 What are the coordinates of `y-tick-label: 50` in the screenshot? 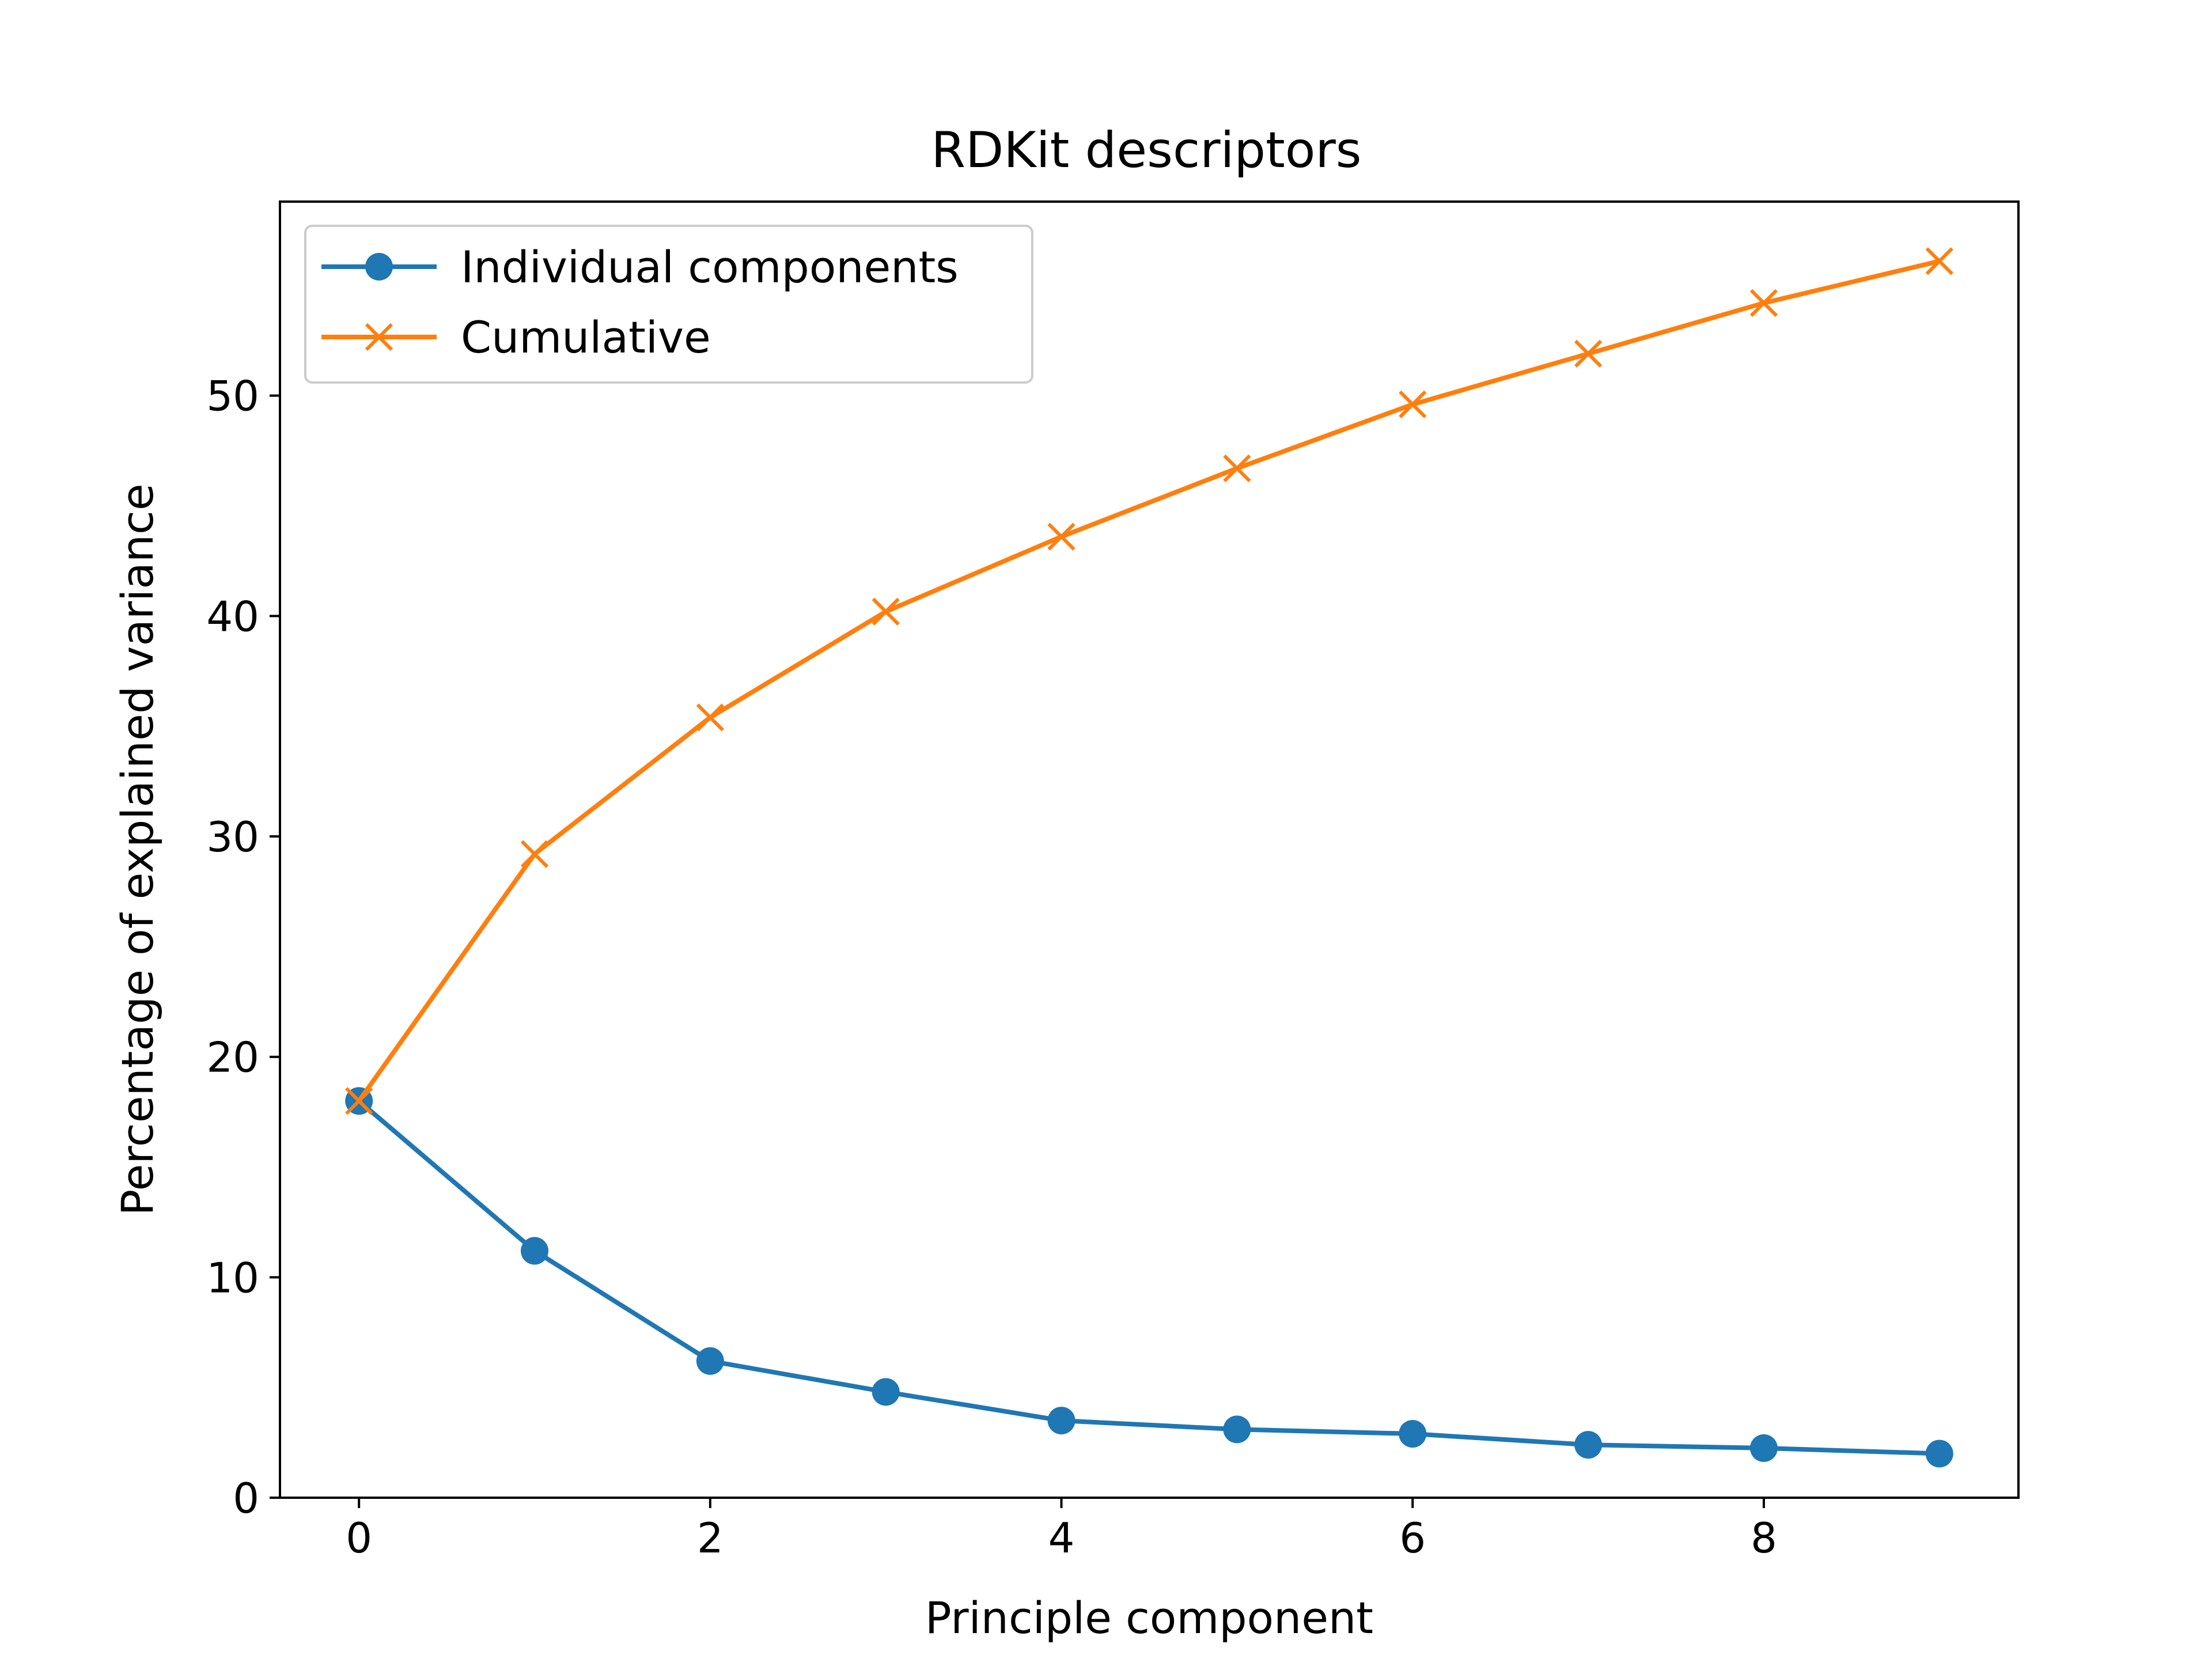 It's located at (232, 396).